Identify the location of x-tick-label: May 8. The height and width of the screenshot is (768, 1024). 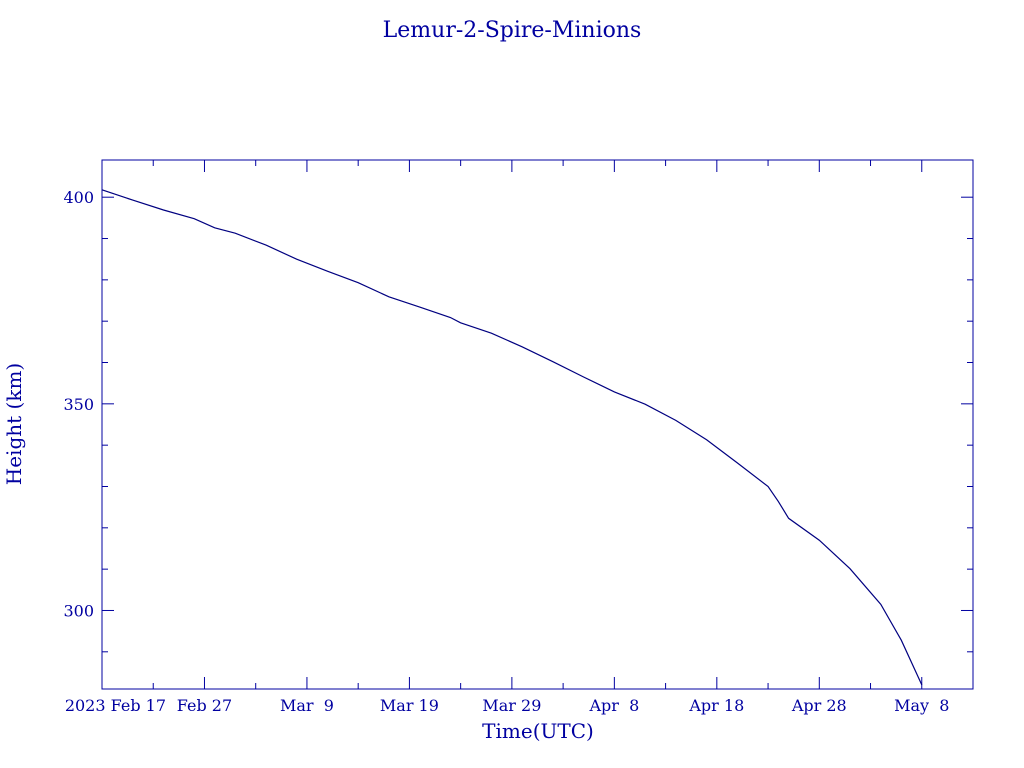
(921, 705).